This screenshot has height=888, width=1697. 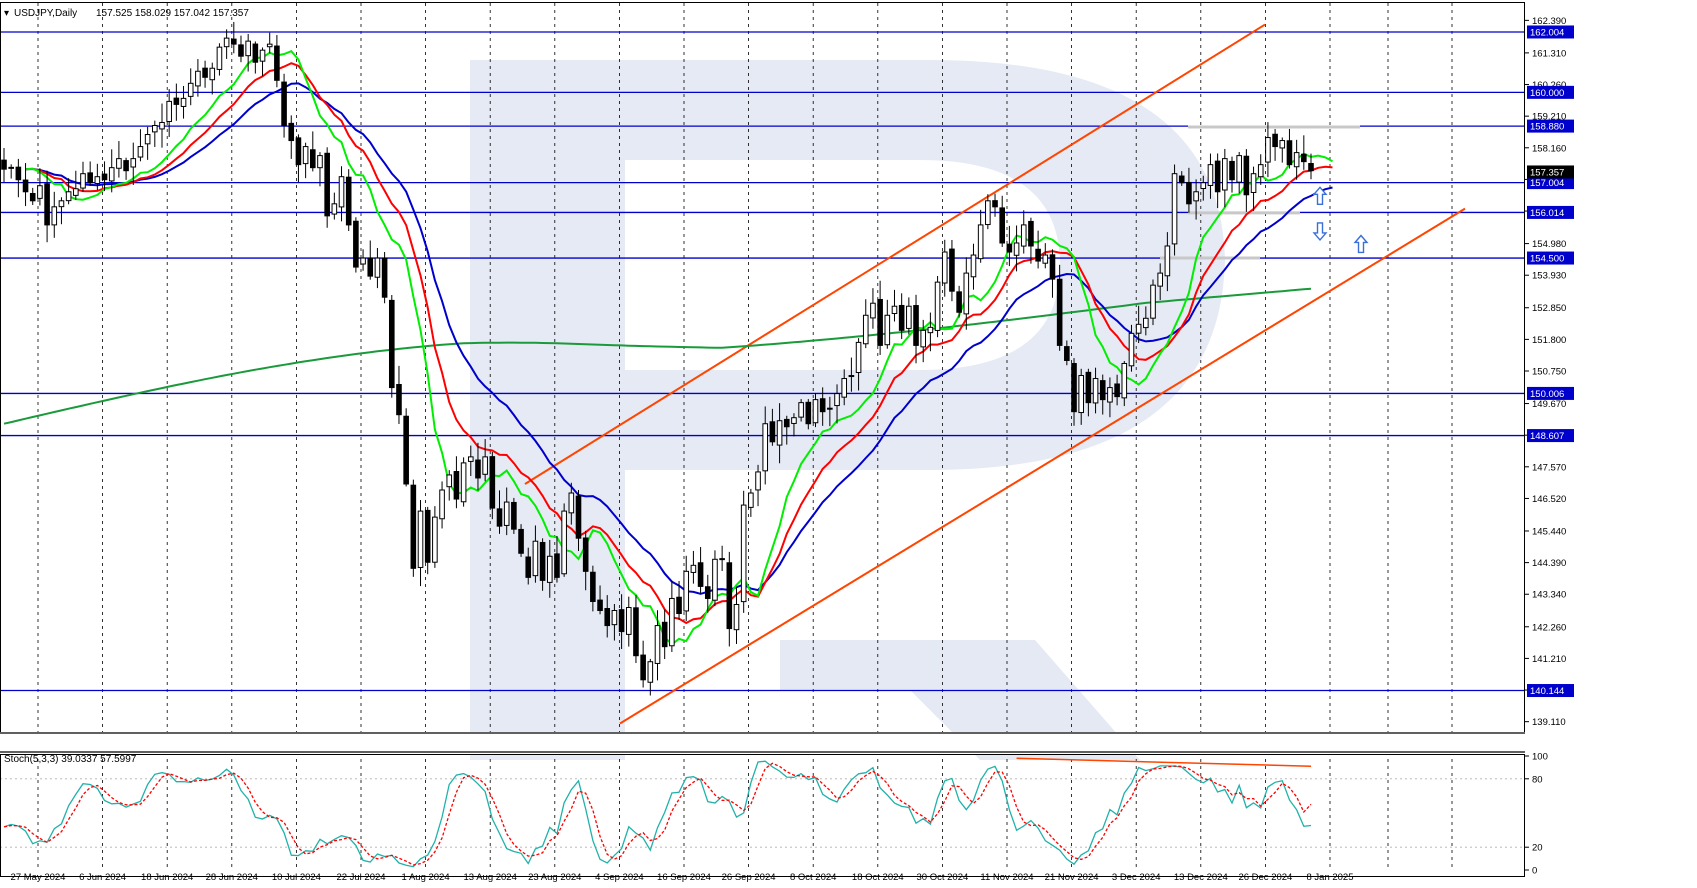 I want to click on level-badge-label: 140.144, so click(x=1547, y=691).